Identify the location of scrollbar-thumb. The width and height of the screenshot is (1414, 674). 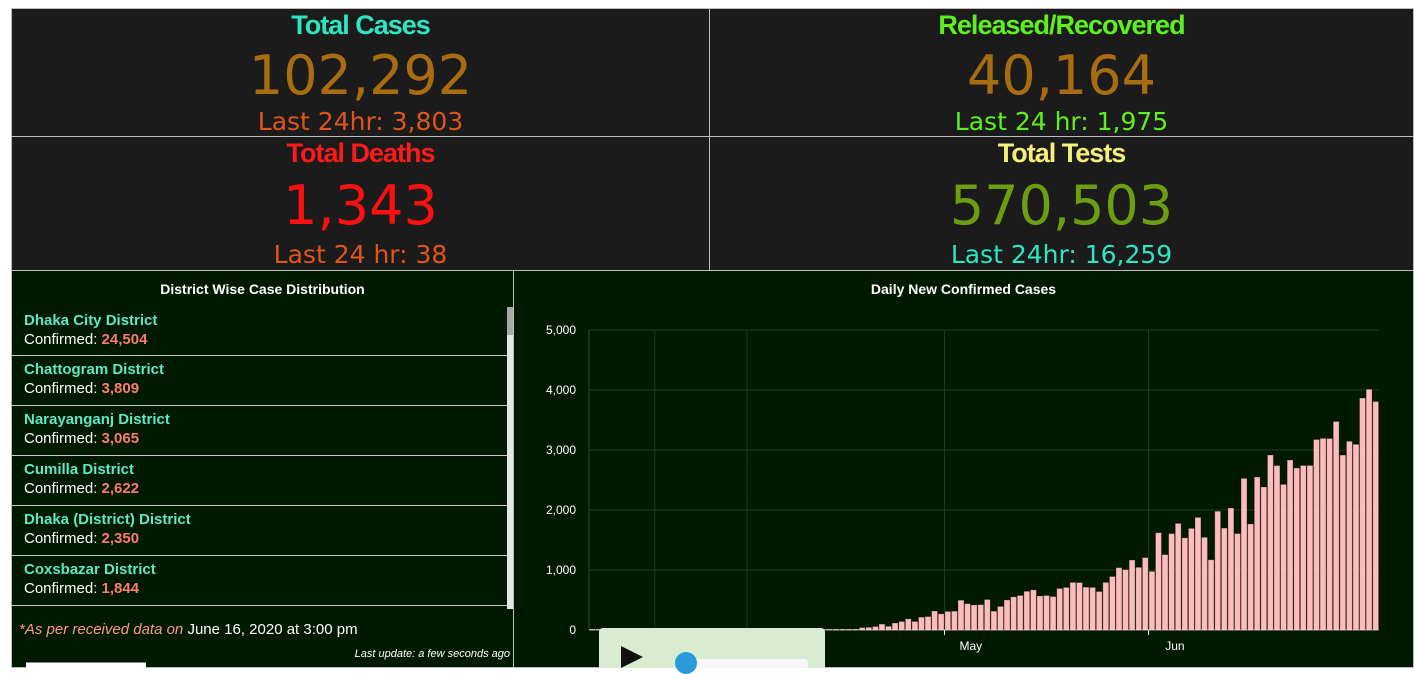
(510, 321).